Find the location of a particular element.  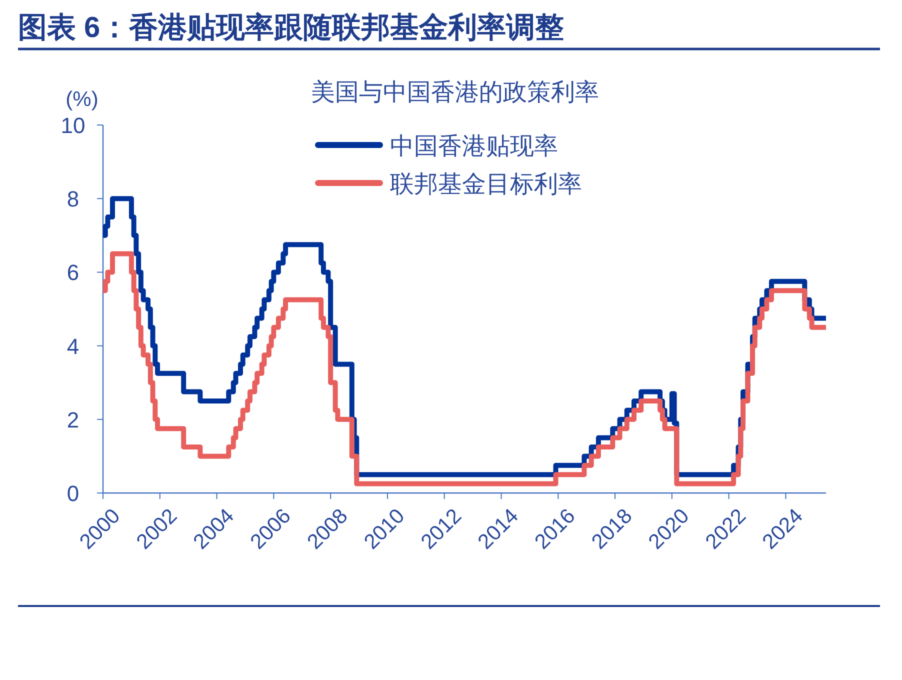

legend-label: 中国香港贴现率 is located at coordinates (474, 146).